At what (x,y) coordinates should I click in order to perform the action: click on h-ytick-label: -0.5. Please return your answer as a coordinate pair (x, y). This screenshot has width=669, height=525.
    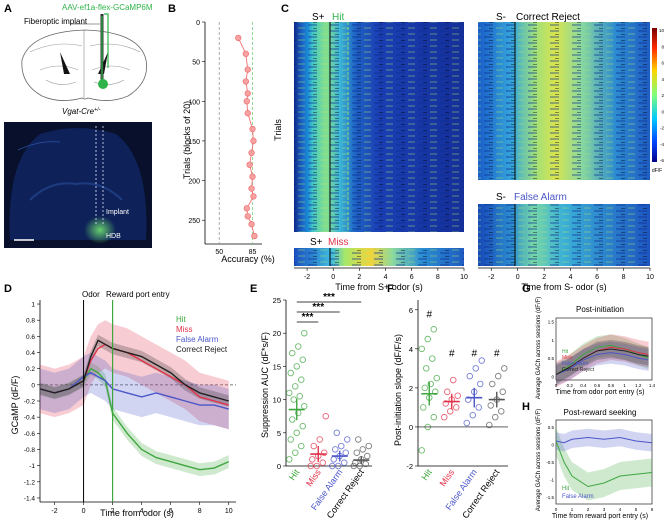
    Looking at the image, I should click on (550, 462).